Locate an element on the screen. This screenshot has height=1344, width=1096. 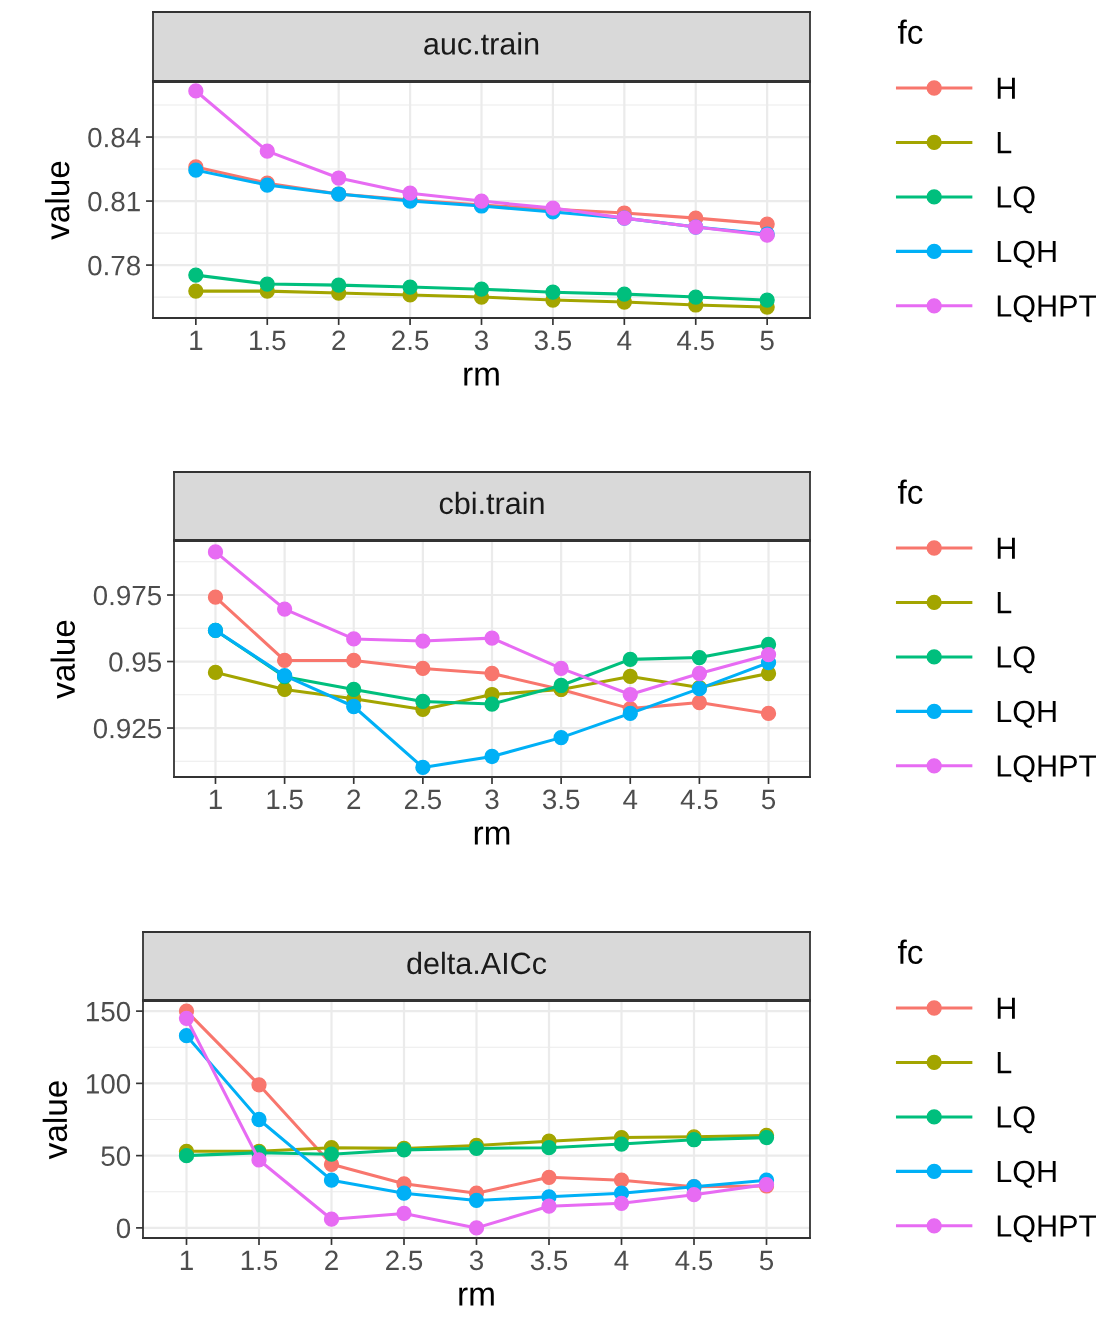
y-tick-label: 0.81 is located at coordinates (114, 201).